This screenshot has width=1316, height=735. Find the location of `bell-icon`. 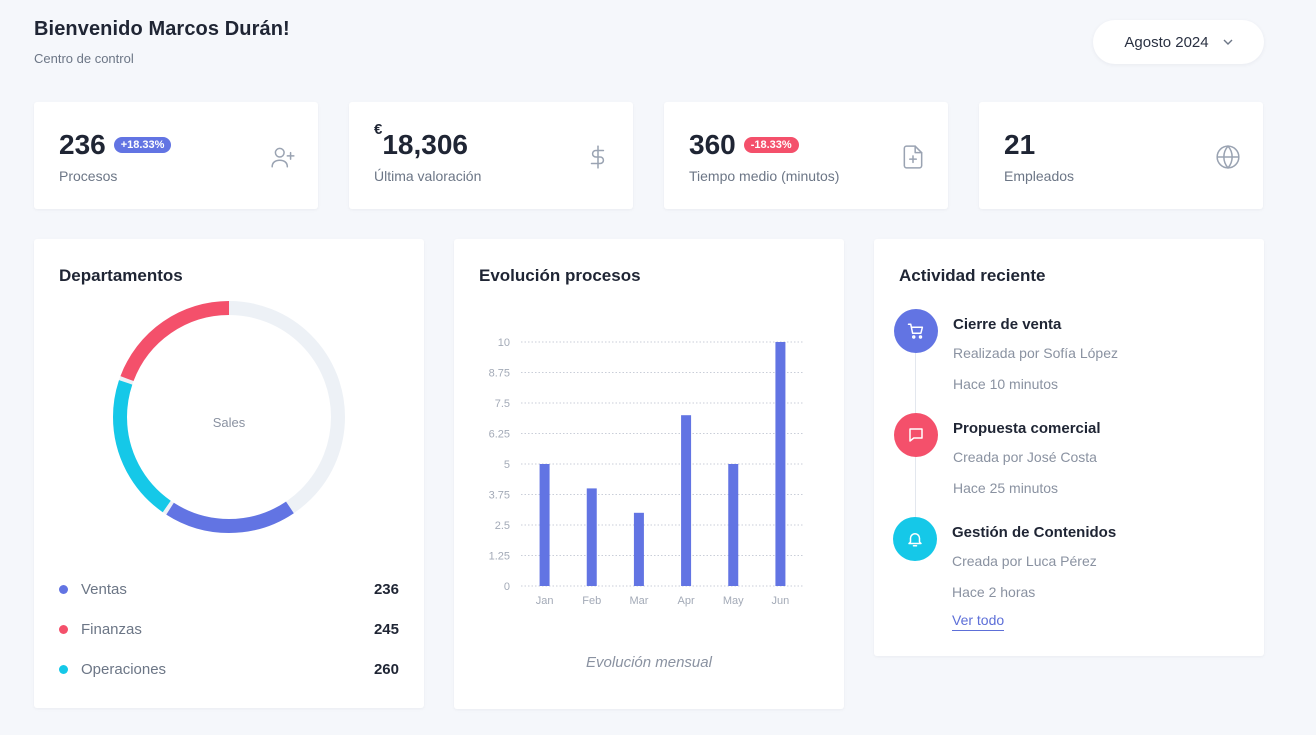

bell-icon is located at coordinates (915, 539).